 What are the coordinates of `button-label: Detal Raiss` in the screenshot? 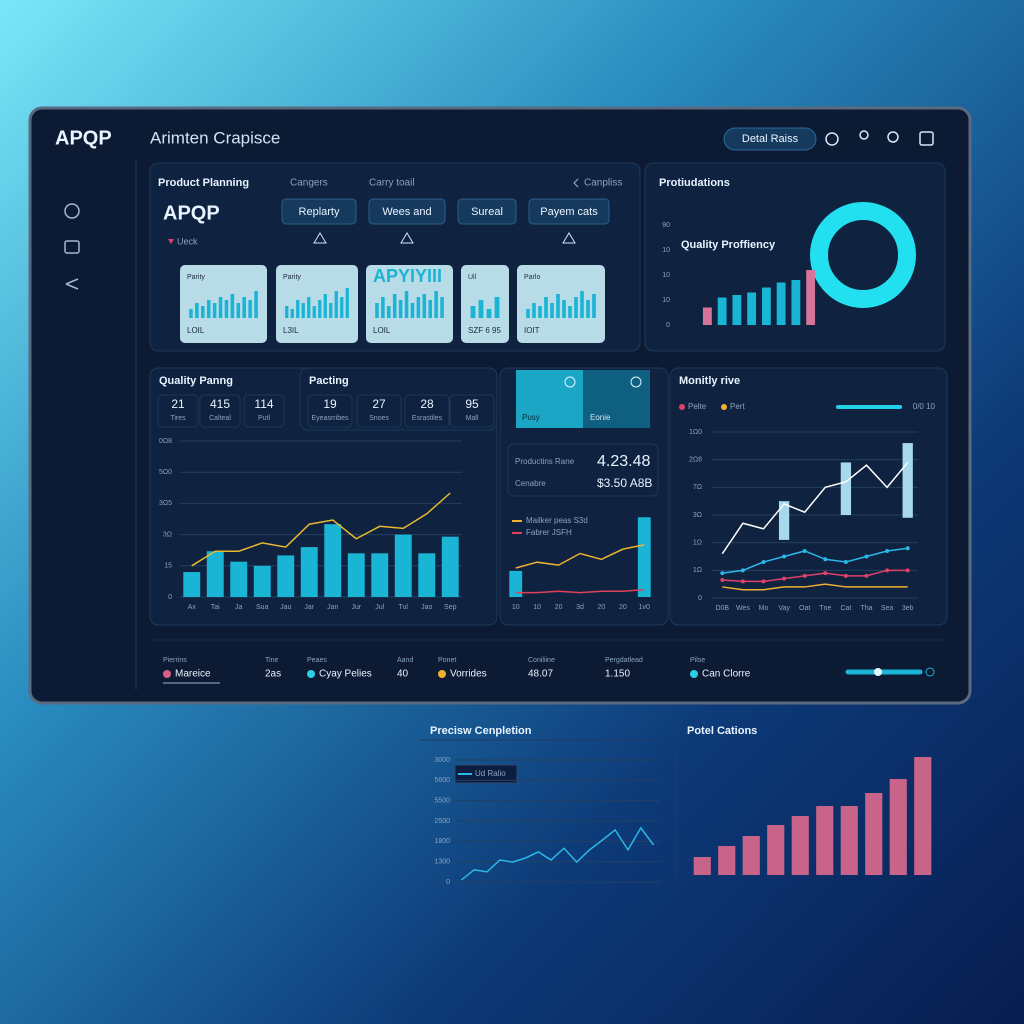 It's located at (770, 139).